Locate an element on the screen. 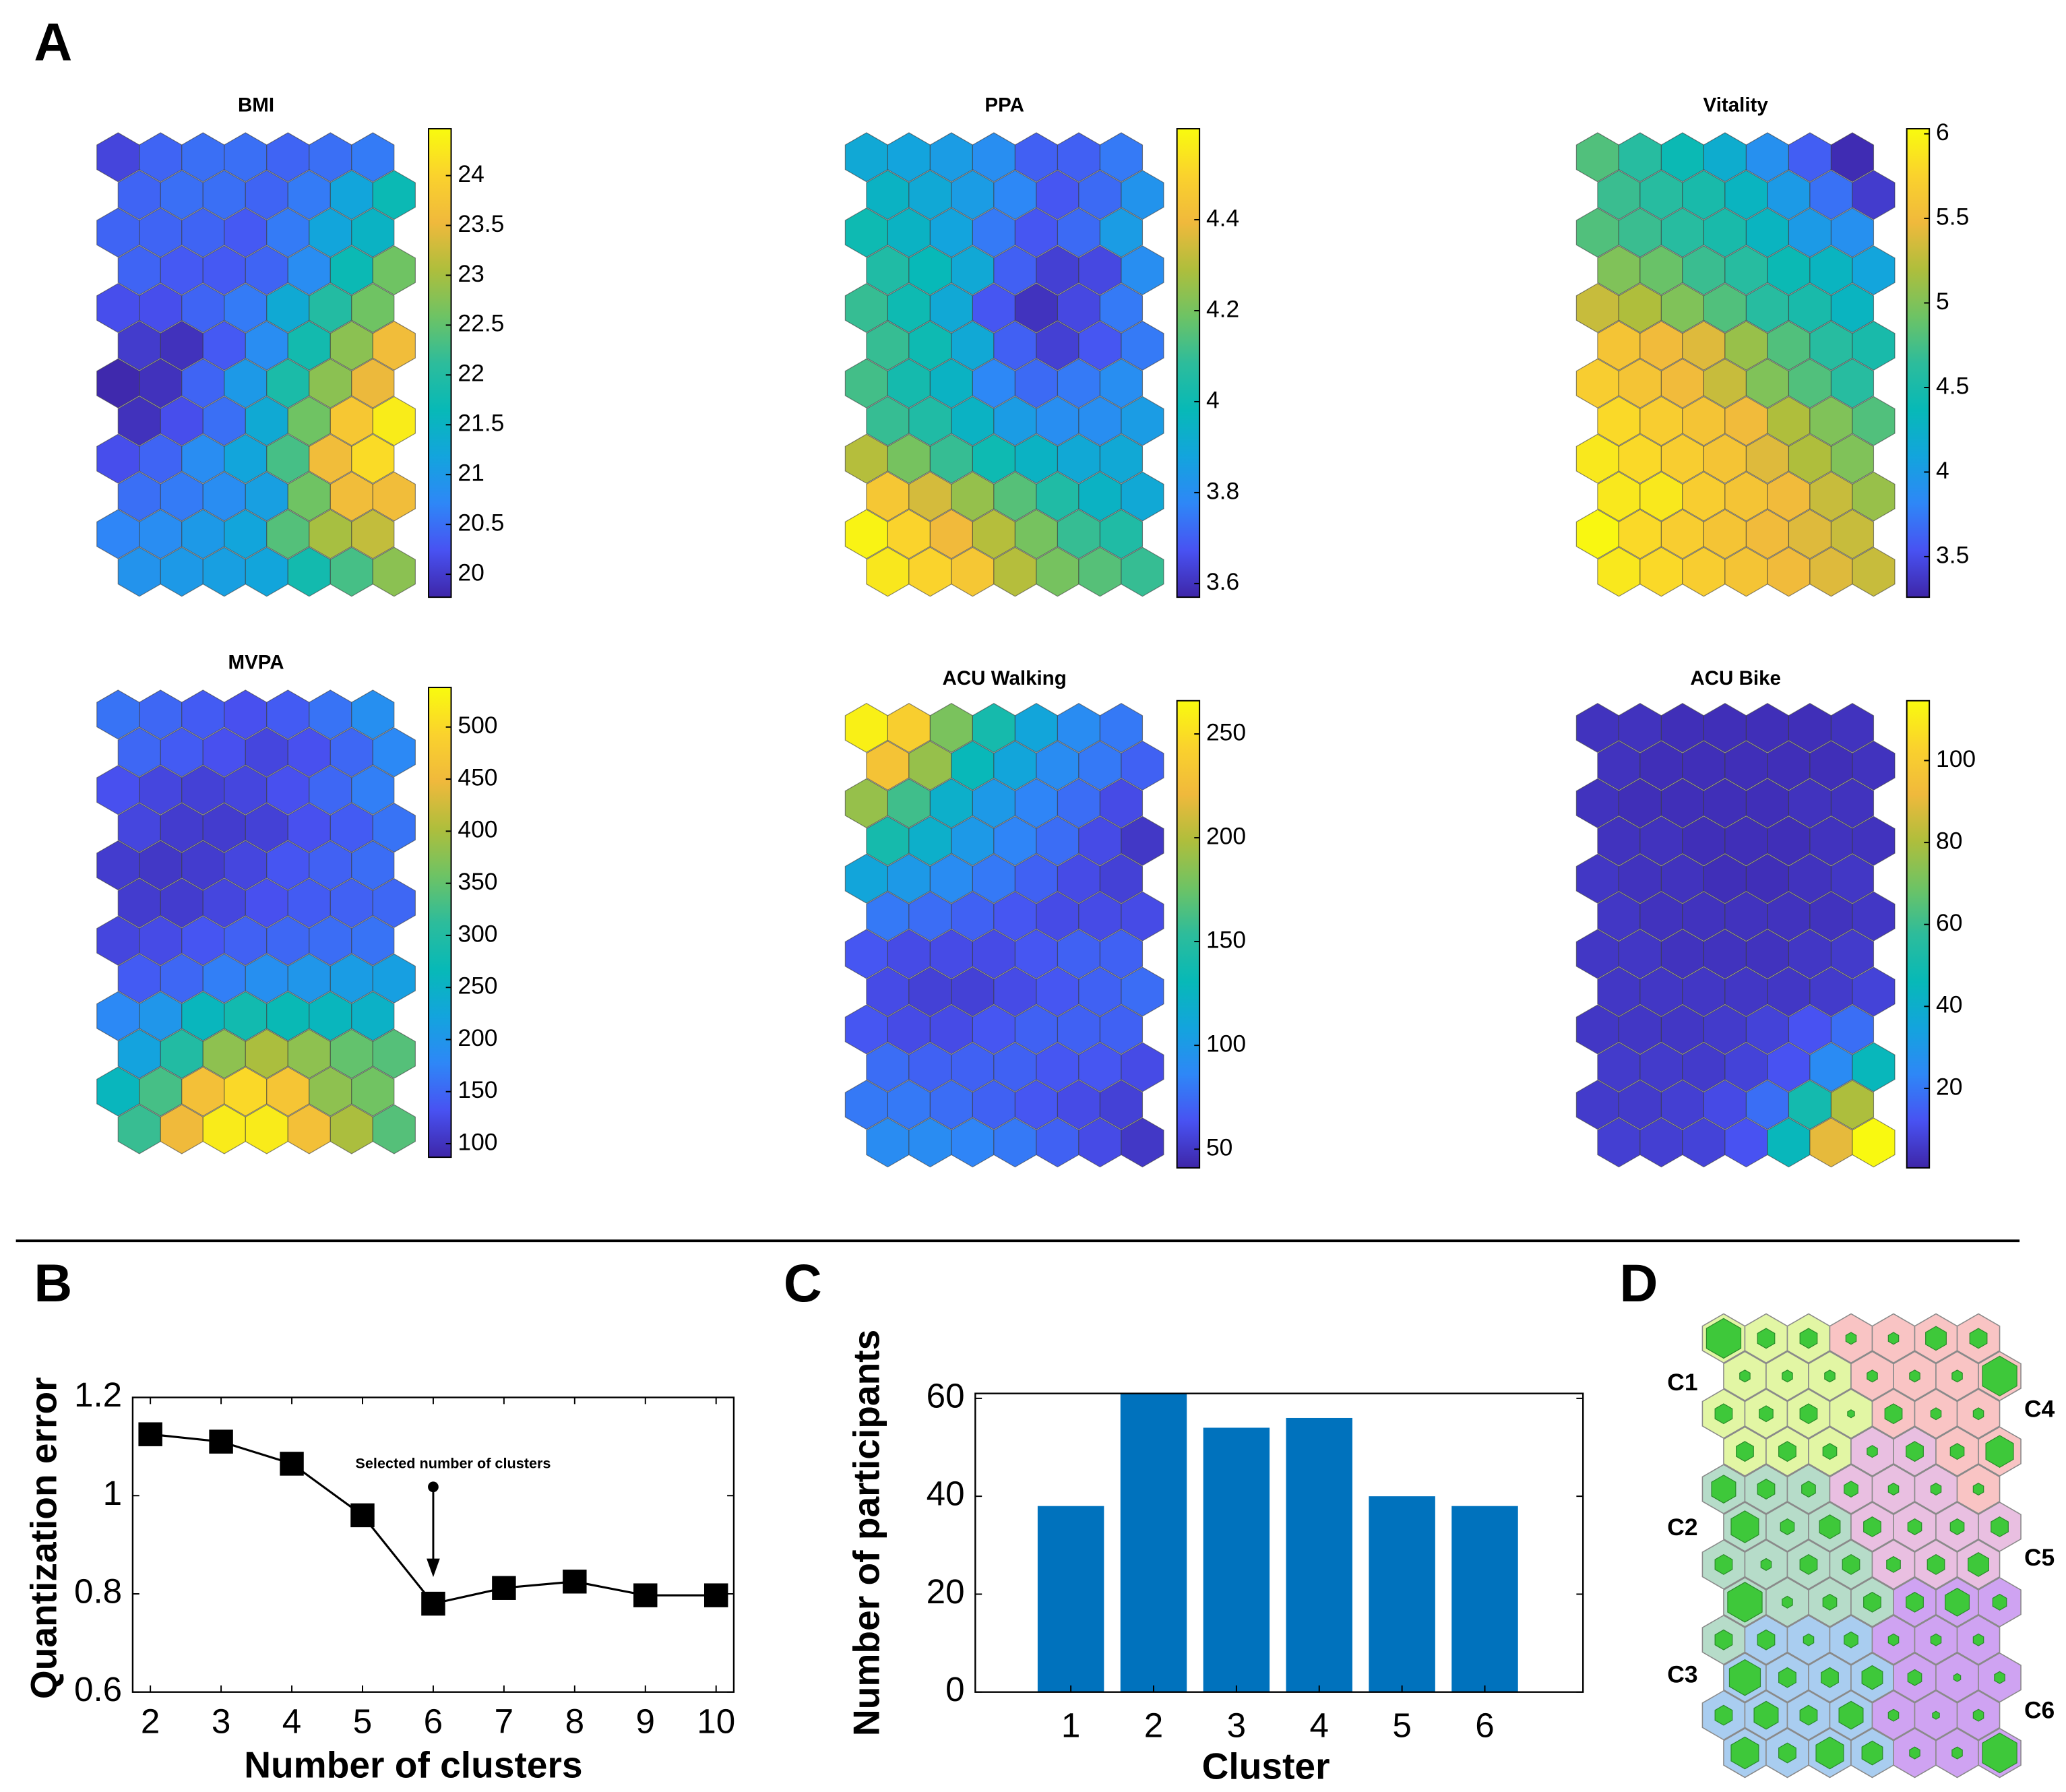 This screenshot has height=1792, width=2066. cluster-label: C1 is located at coordinates (1682, 1382).